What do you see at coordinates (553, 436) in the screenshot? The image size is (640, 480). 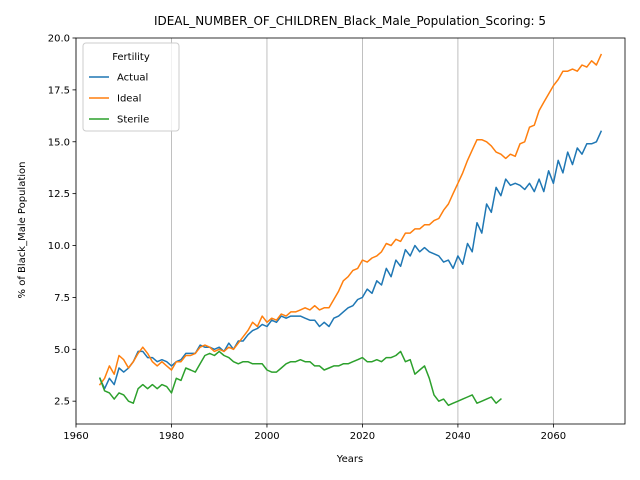 I see `x-tick-label: 2060` at bounding box center [553, 436].